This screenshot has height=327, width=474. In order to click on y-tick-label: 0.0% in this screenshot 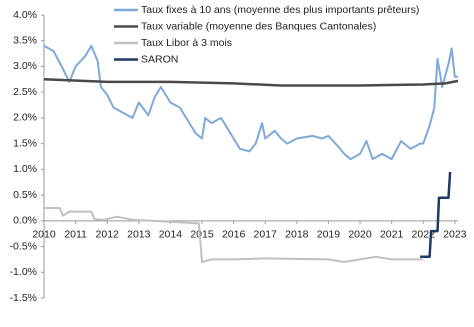, I will do `click(25, 221)`.